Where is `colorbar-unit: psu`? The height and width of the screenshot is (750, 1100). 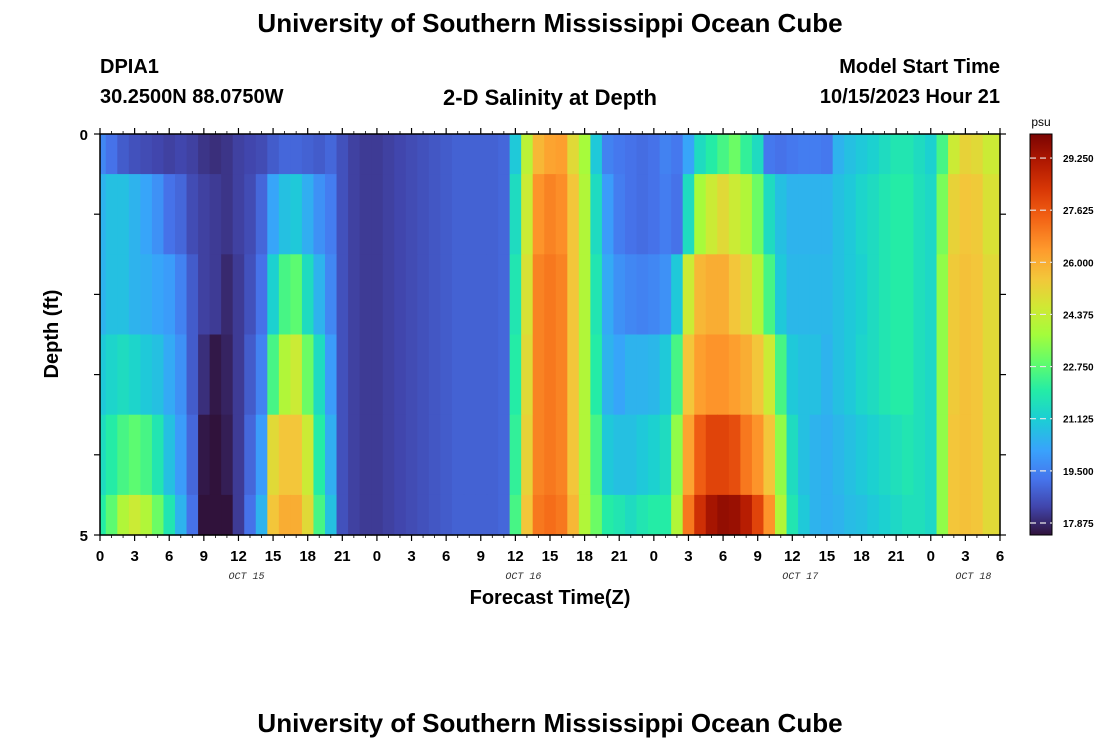 colorbar-unit: psu is located at coordinates (1040, 122).